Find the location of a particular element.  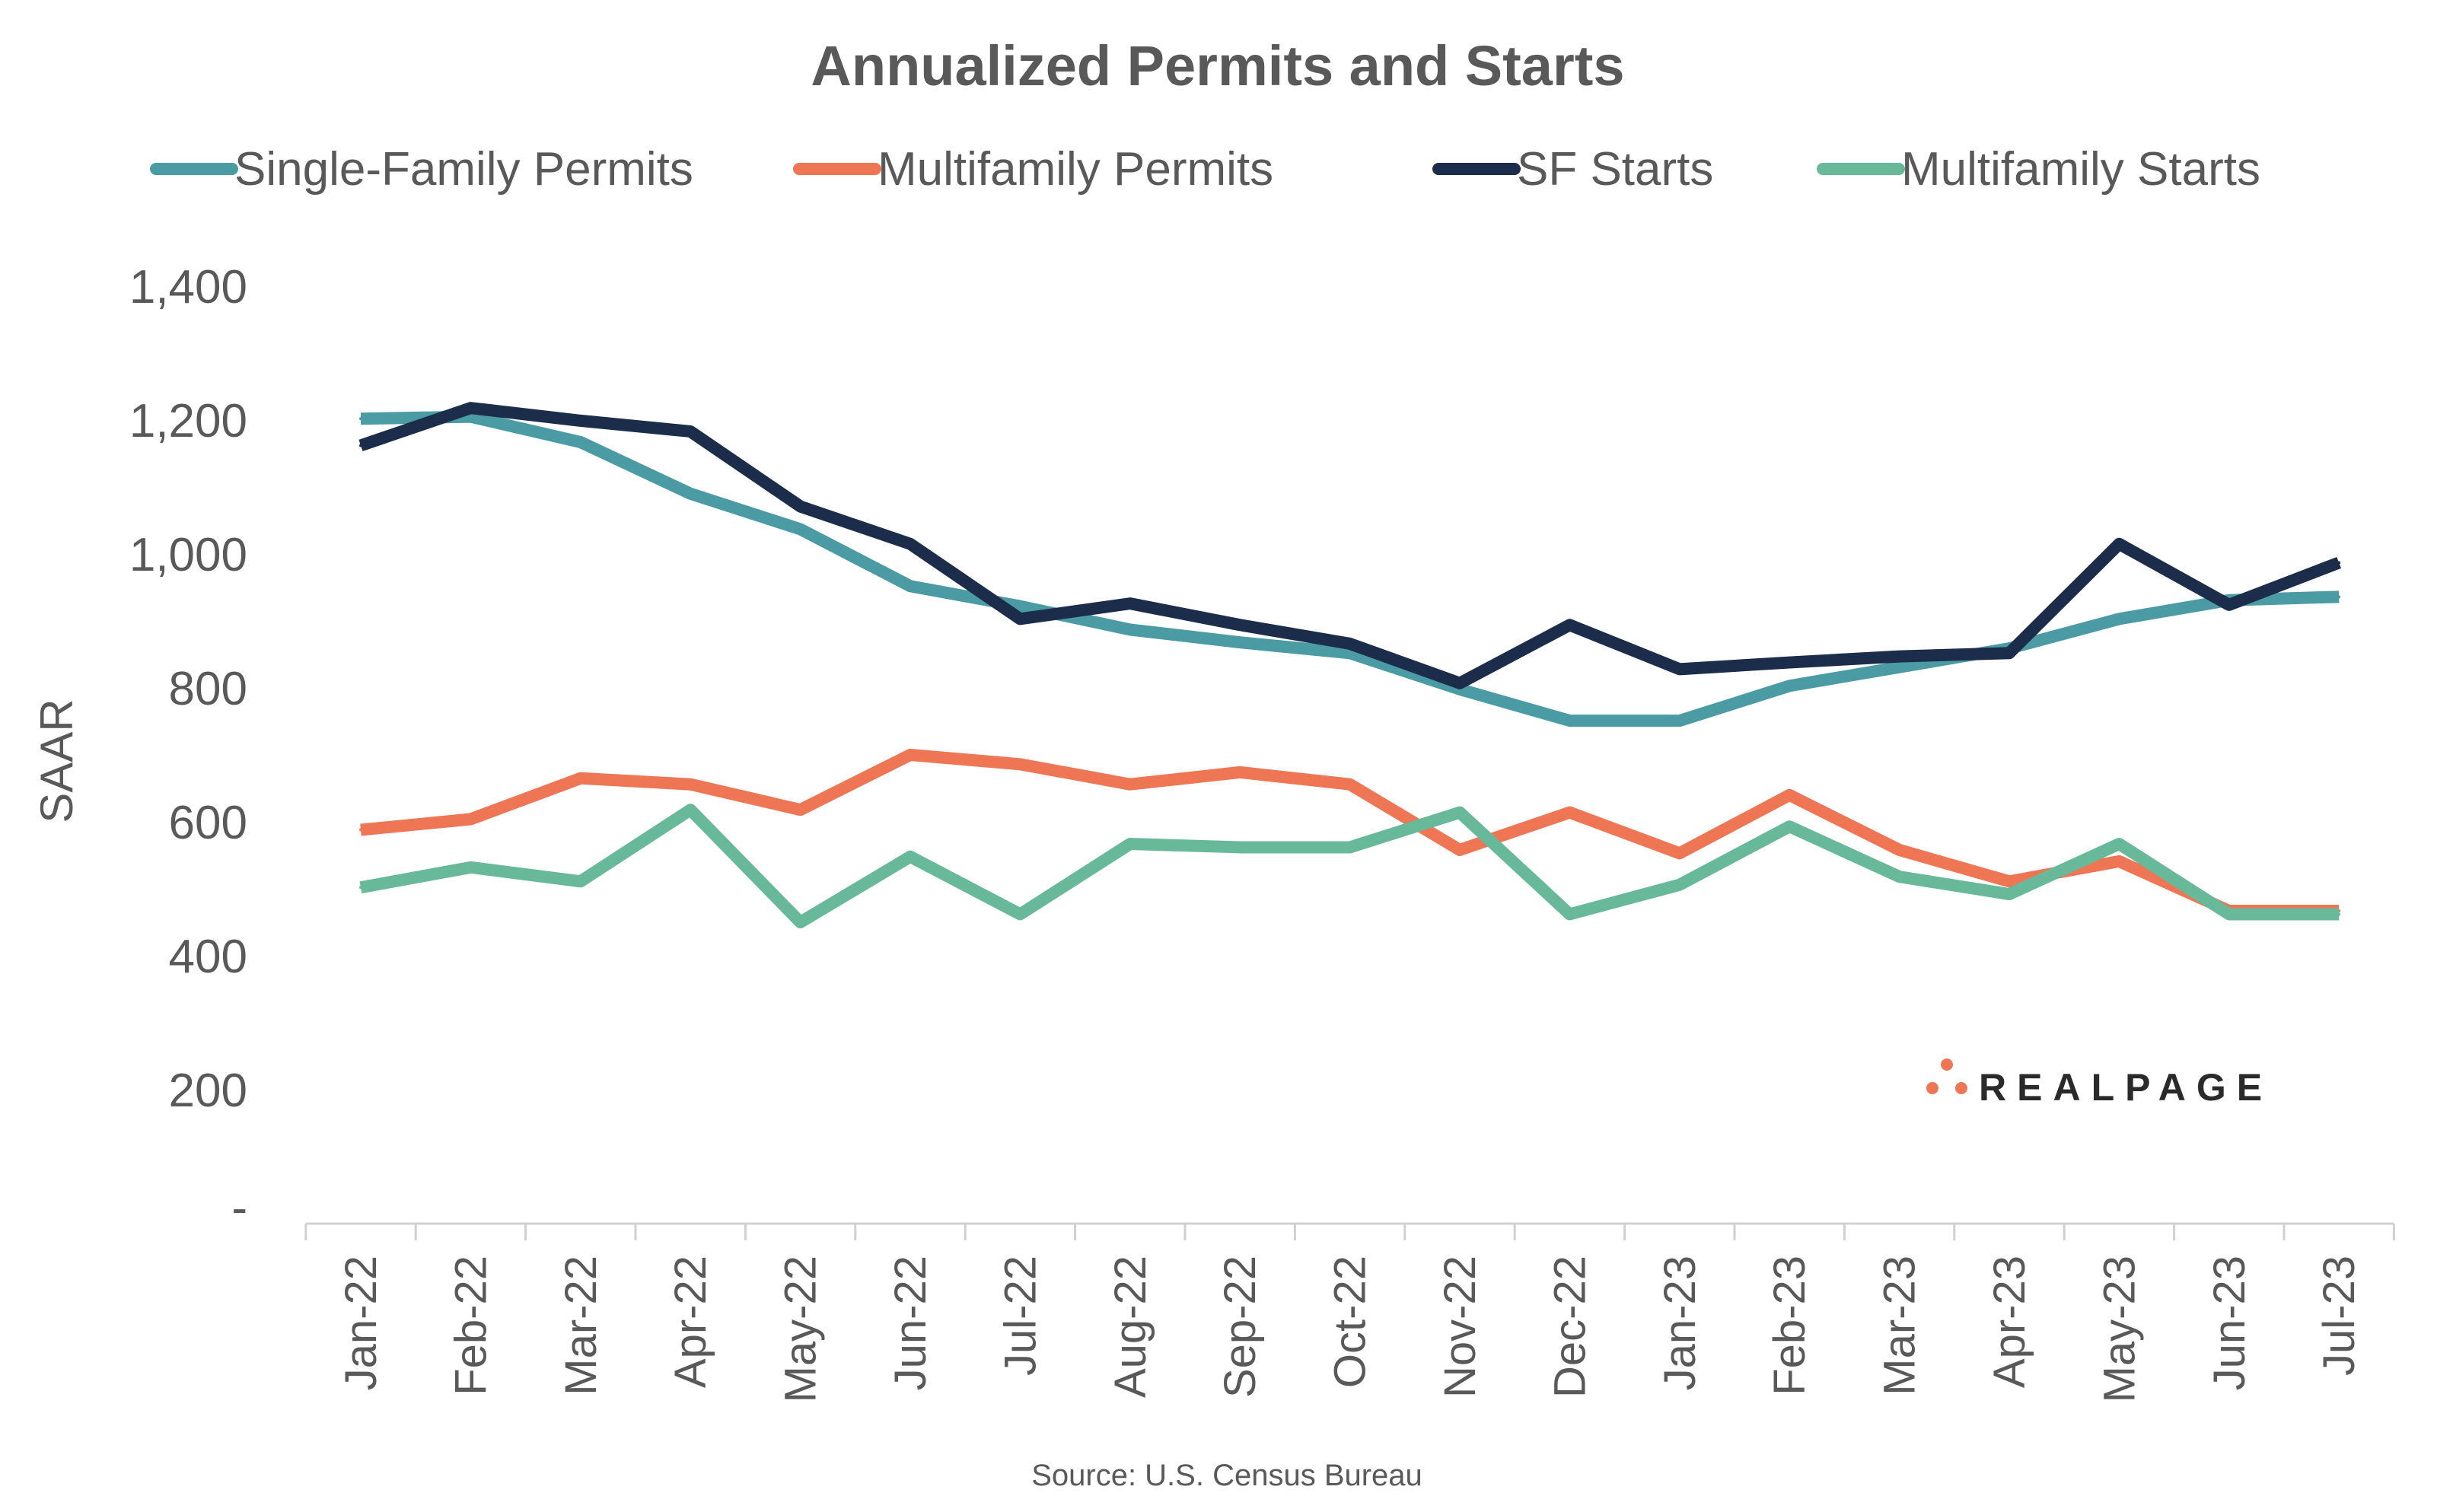

x-tick-label: Jun-23 is located at coordinates (2229, 1323).